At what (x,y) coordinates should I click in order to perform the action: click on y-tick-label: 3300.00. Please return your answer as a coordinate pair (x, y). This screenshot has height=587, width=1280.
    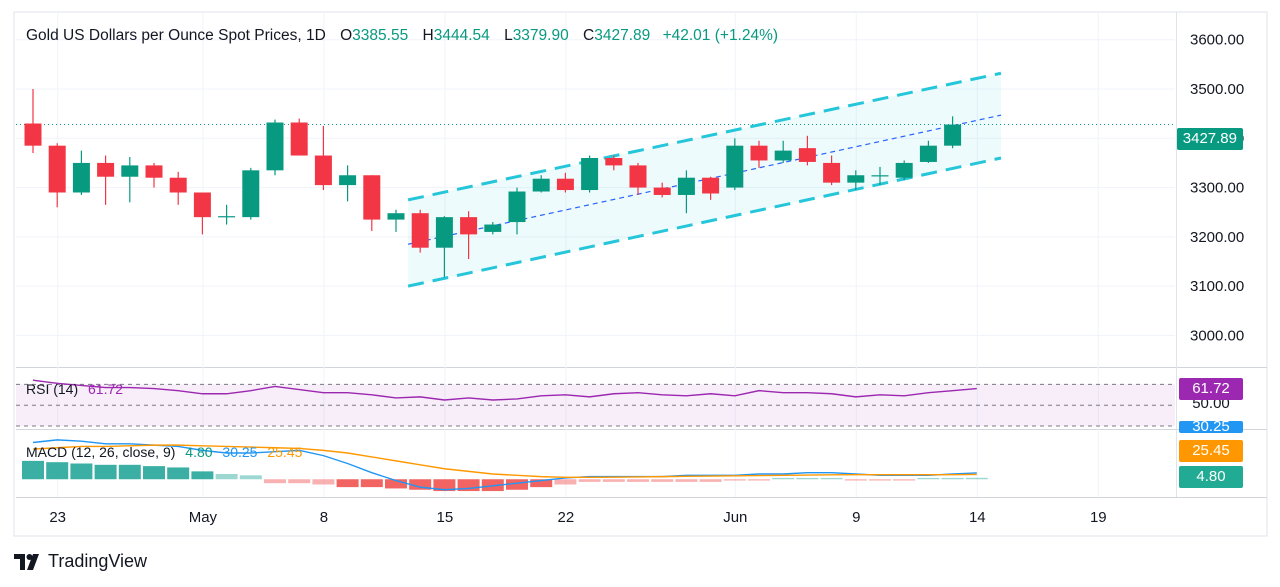
    Looking at the image, I should click on (1217, 188).